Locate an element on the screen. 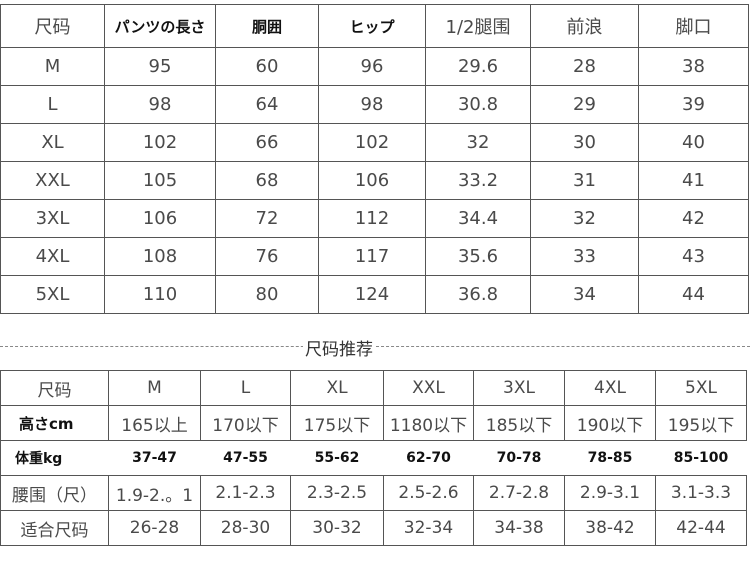 The width and height of the screenshot is (750, 565). row-label-cell: 尺码 is located at coordinates (54, 388).